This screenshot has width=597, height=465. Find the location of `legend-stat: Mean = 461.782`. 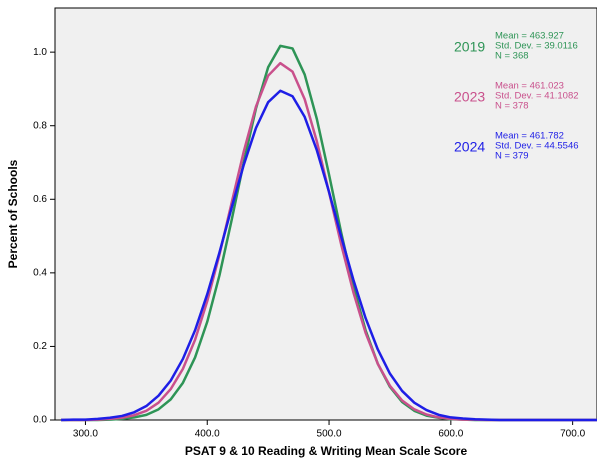

legend-stat: Mean = 461.782 is located at coordinates (529, 136).